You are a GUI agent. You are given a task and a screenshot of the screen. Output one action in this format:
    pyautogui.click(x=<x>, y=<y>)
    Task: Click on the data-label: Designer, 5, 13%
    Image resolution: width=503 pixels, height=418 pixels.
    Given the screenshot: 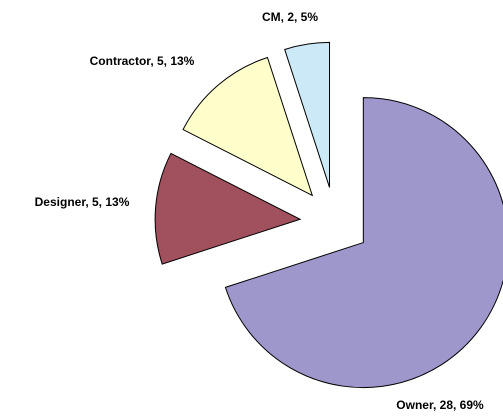 What is the action you would take?
    pyautogui.click(x=82, y=202)
    